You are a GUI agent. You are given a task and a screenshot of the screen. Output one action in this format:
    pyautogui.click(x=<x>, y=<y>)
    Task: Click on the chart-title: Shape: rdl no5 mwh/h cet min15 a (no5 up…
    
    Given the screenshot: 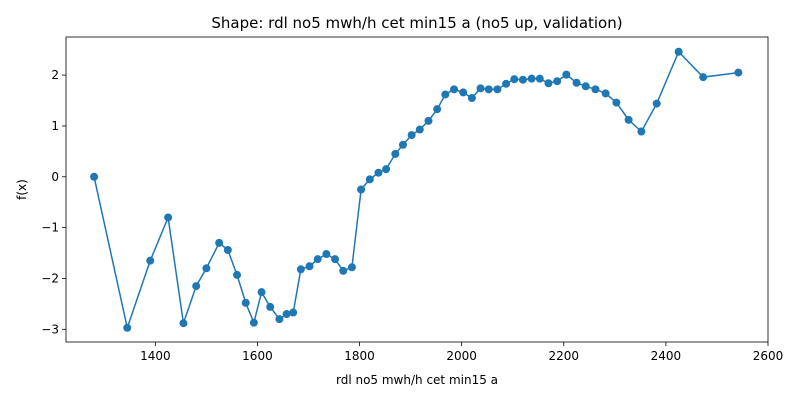 What is the action you would take?
    pyautogui.click(x=416, y=23)
    